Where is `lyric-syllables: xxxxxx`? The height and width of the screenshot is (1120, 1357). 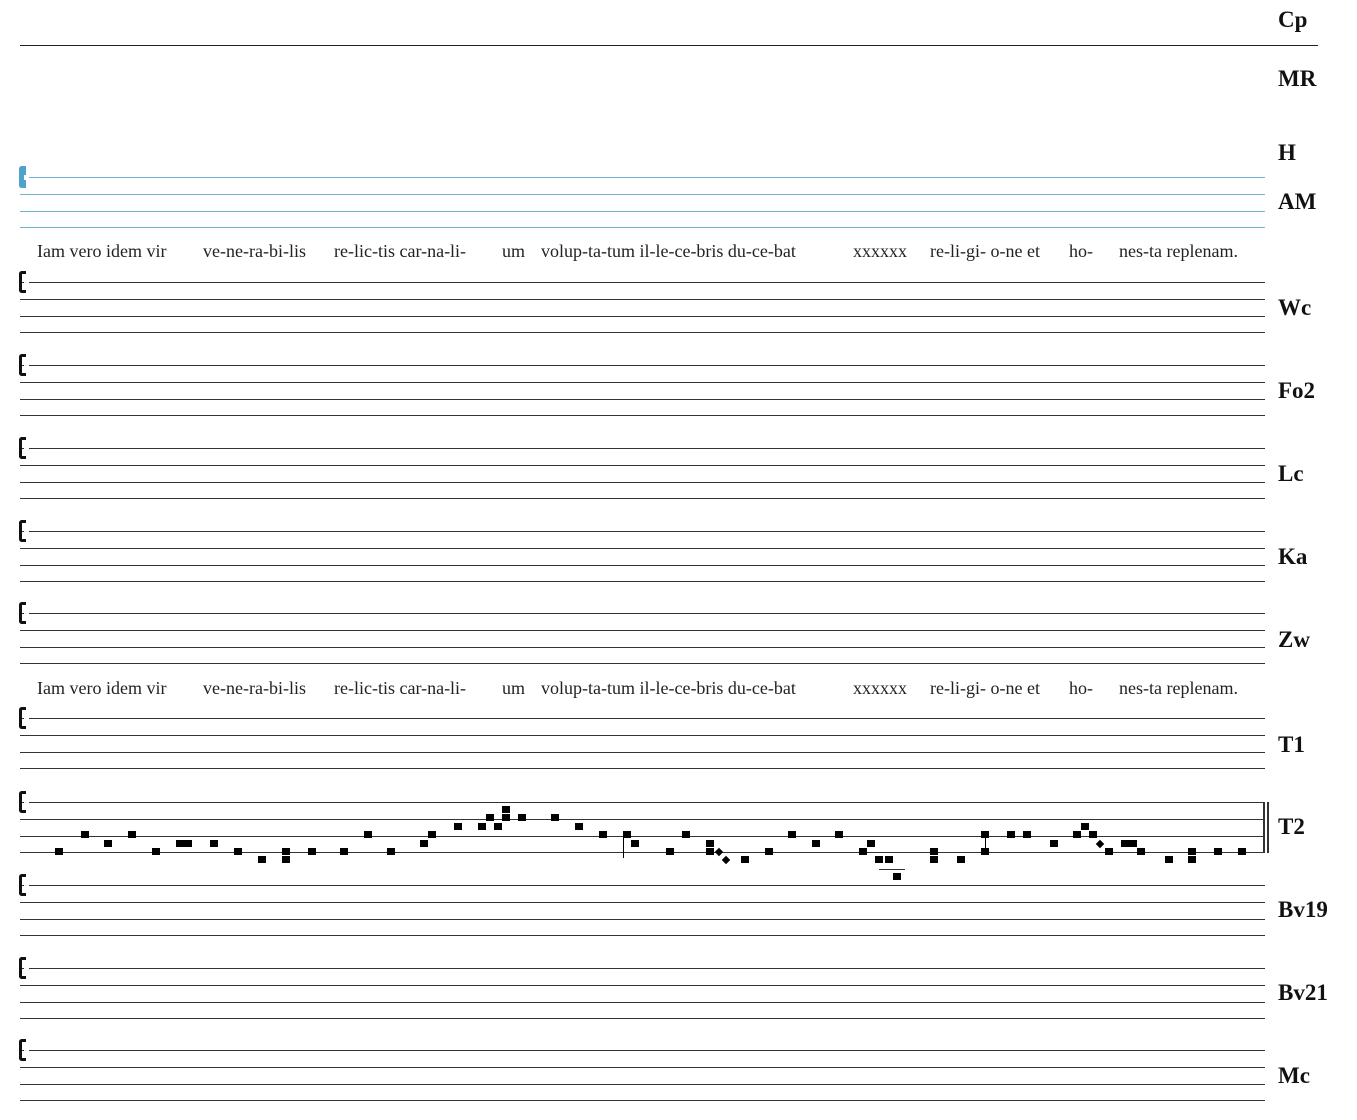 lyric-syllables: xxxxxx is located at coordinates (880, 688).